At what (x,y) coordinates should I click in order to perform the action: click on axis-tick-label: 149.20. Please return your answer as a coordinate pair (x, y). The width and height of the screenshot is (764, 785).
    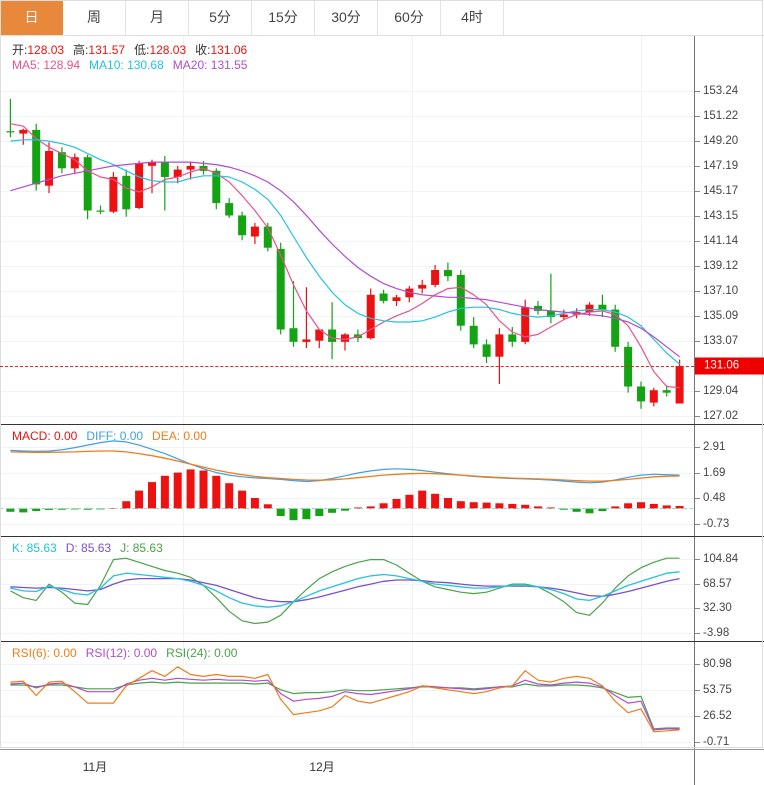
    Looking at the image, I should click on (721, 141).